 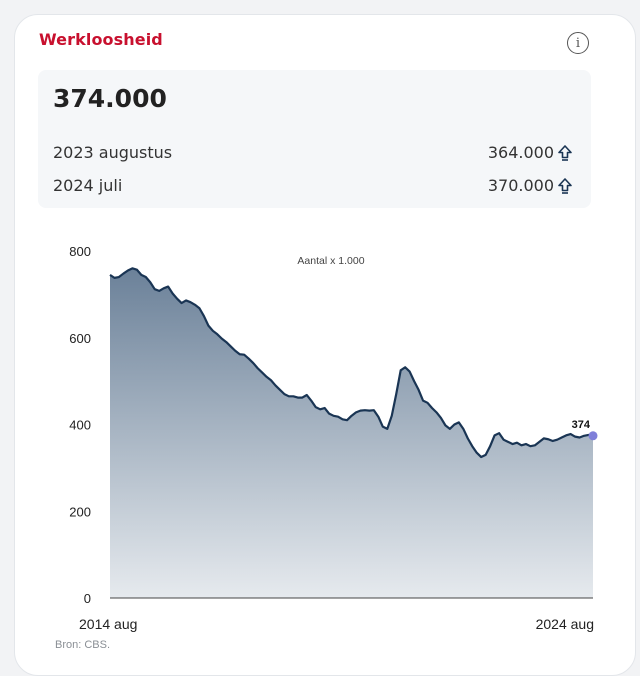 What do you see at coordinates (593, 436) in the screenshot?
I see `last-data-point` at bounding box center [593, 436].